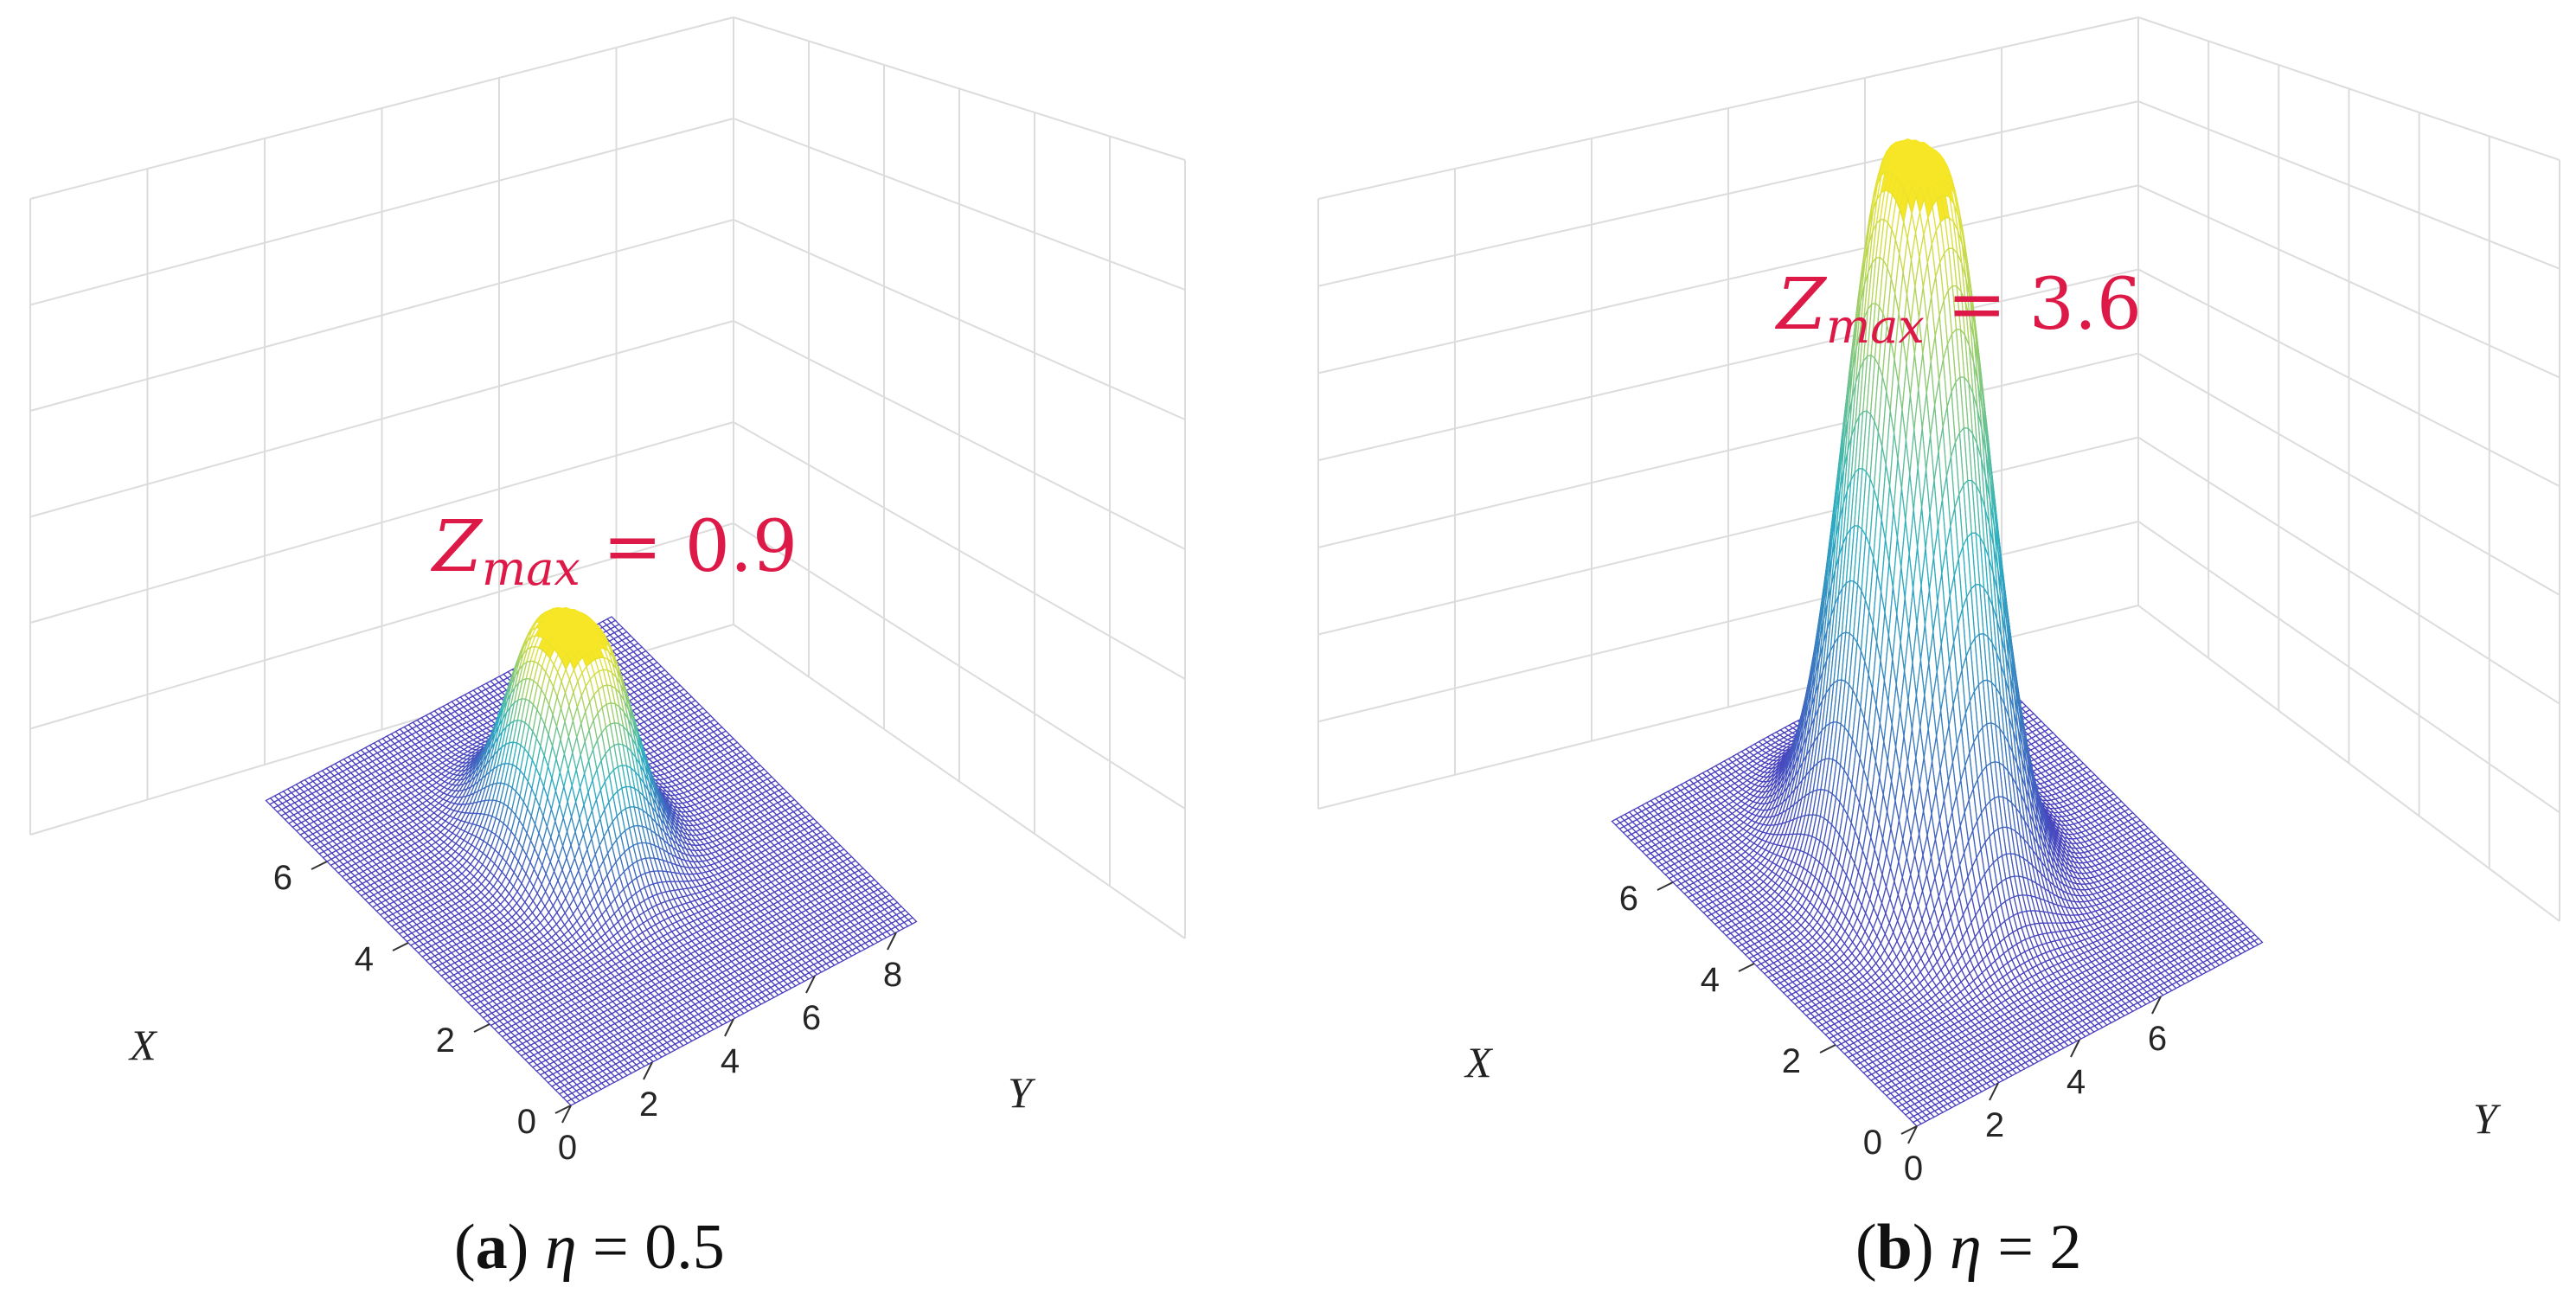  Describe the element at coordinates (591, 856) in the screenshot. I see `panel-a-mesh` at that location.